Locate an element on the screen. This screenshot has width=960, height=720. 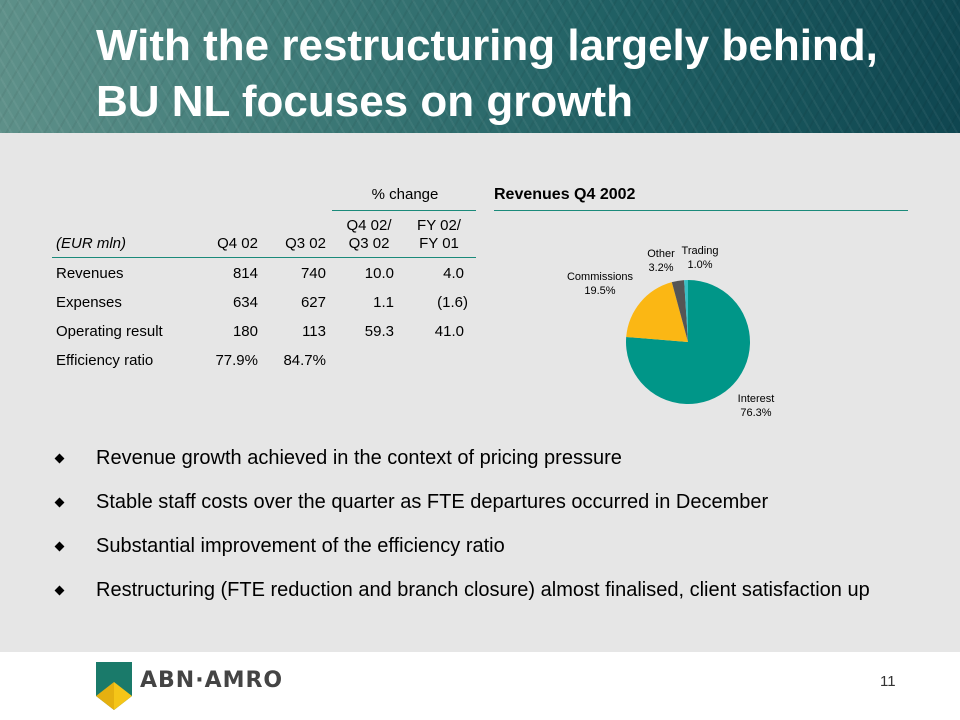
row-q3: 113 is located at coordinates (314, 331).